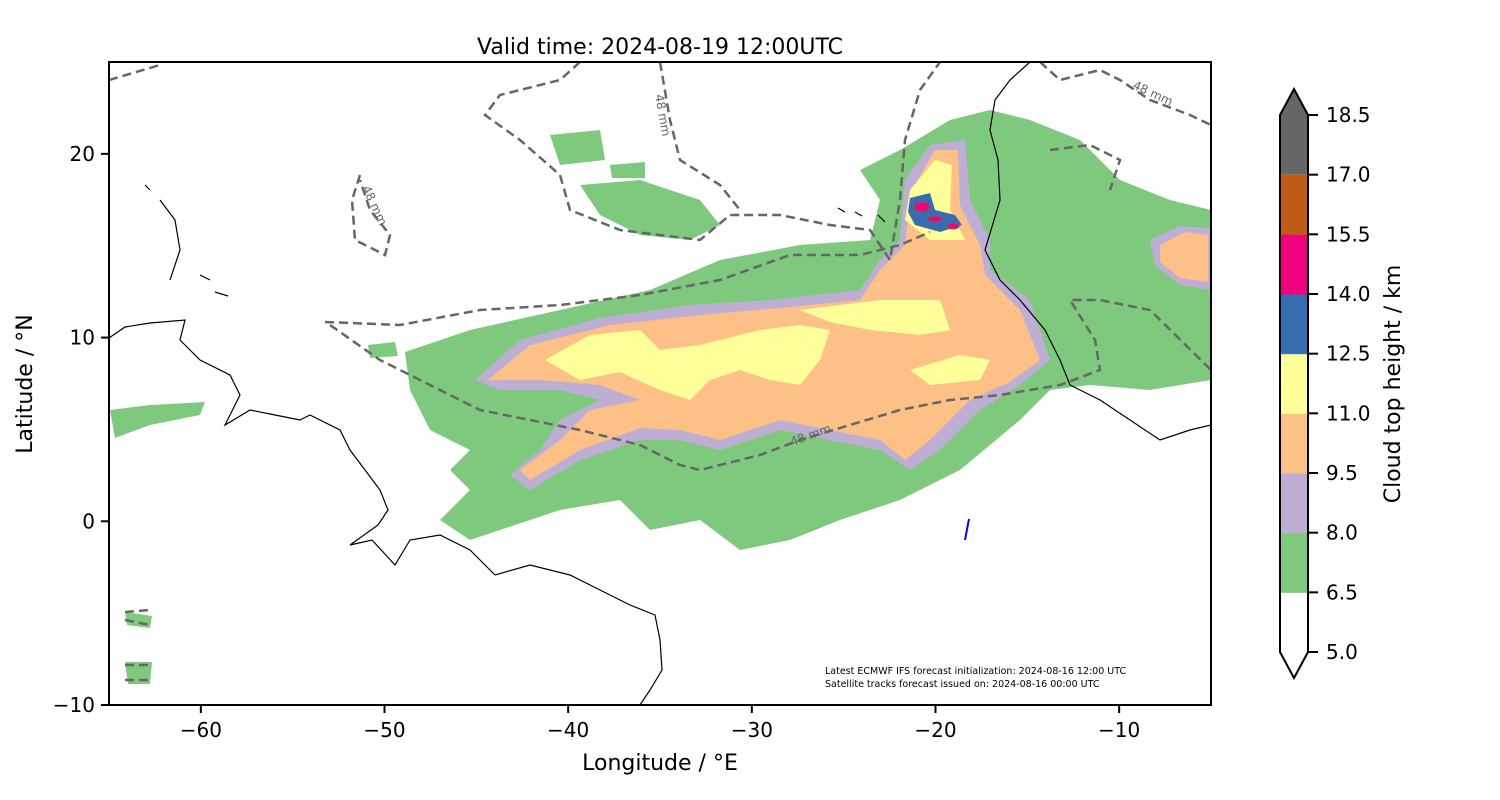 Image resolution: width=1500 pixels, height=800 pixels. What do you see at coordinates (384, 730) in the screenshot?
I see `x-tick-label: −50` at bounding box center [384, 730].